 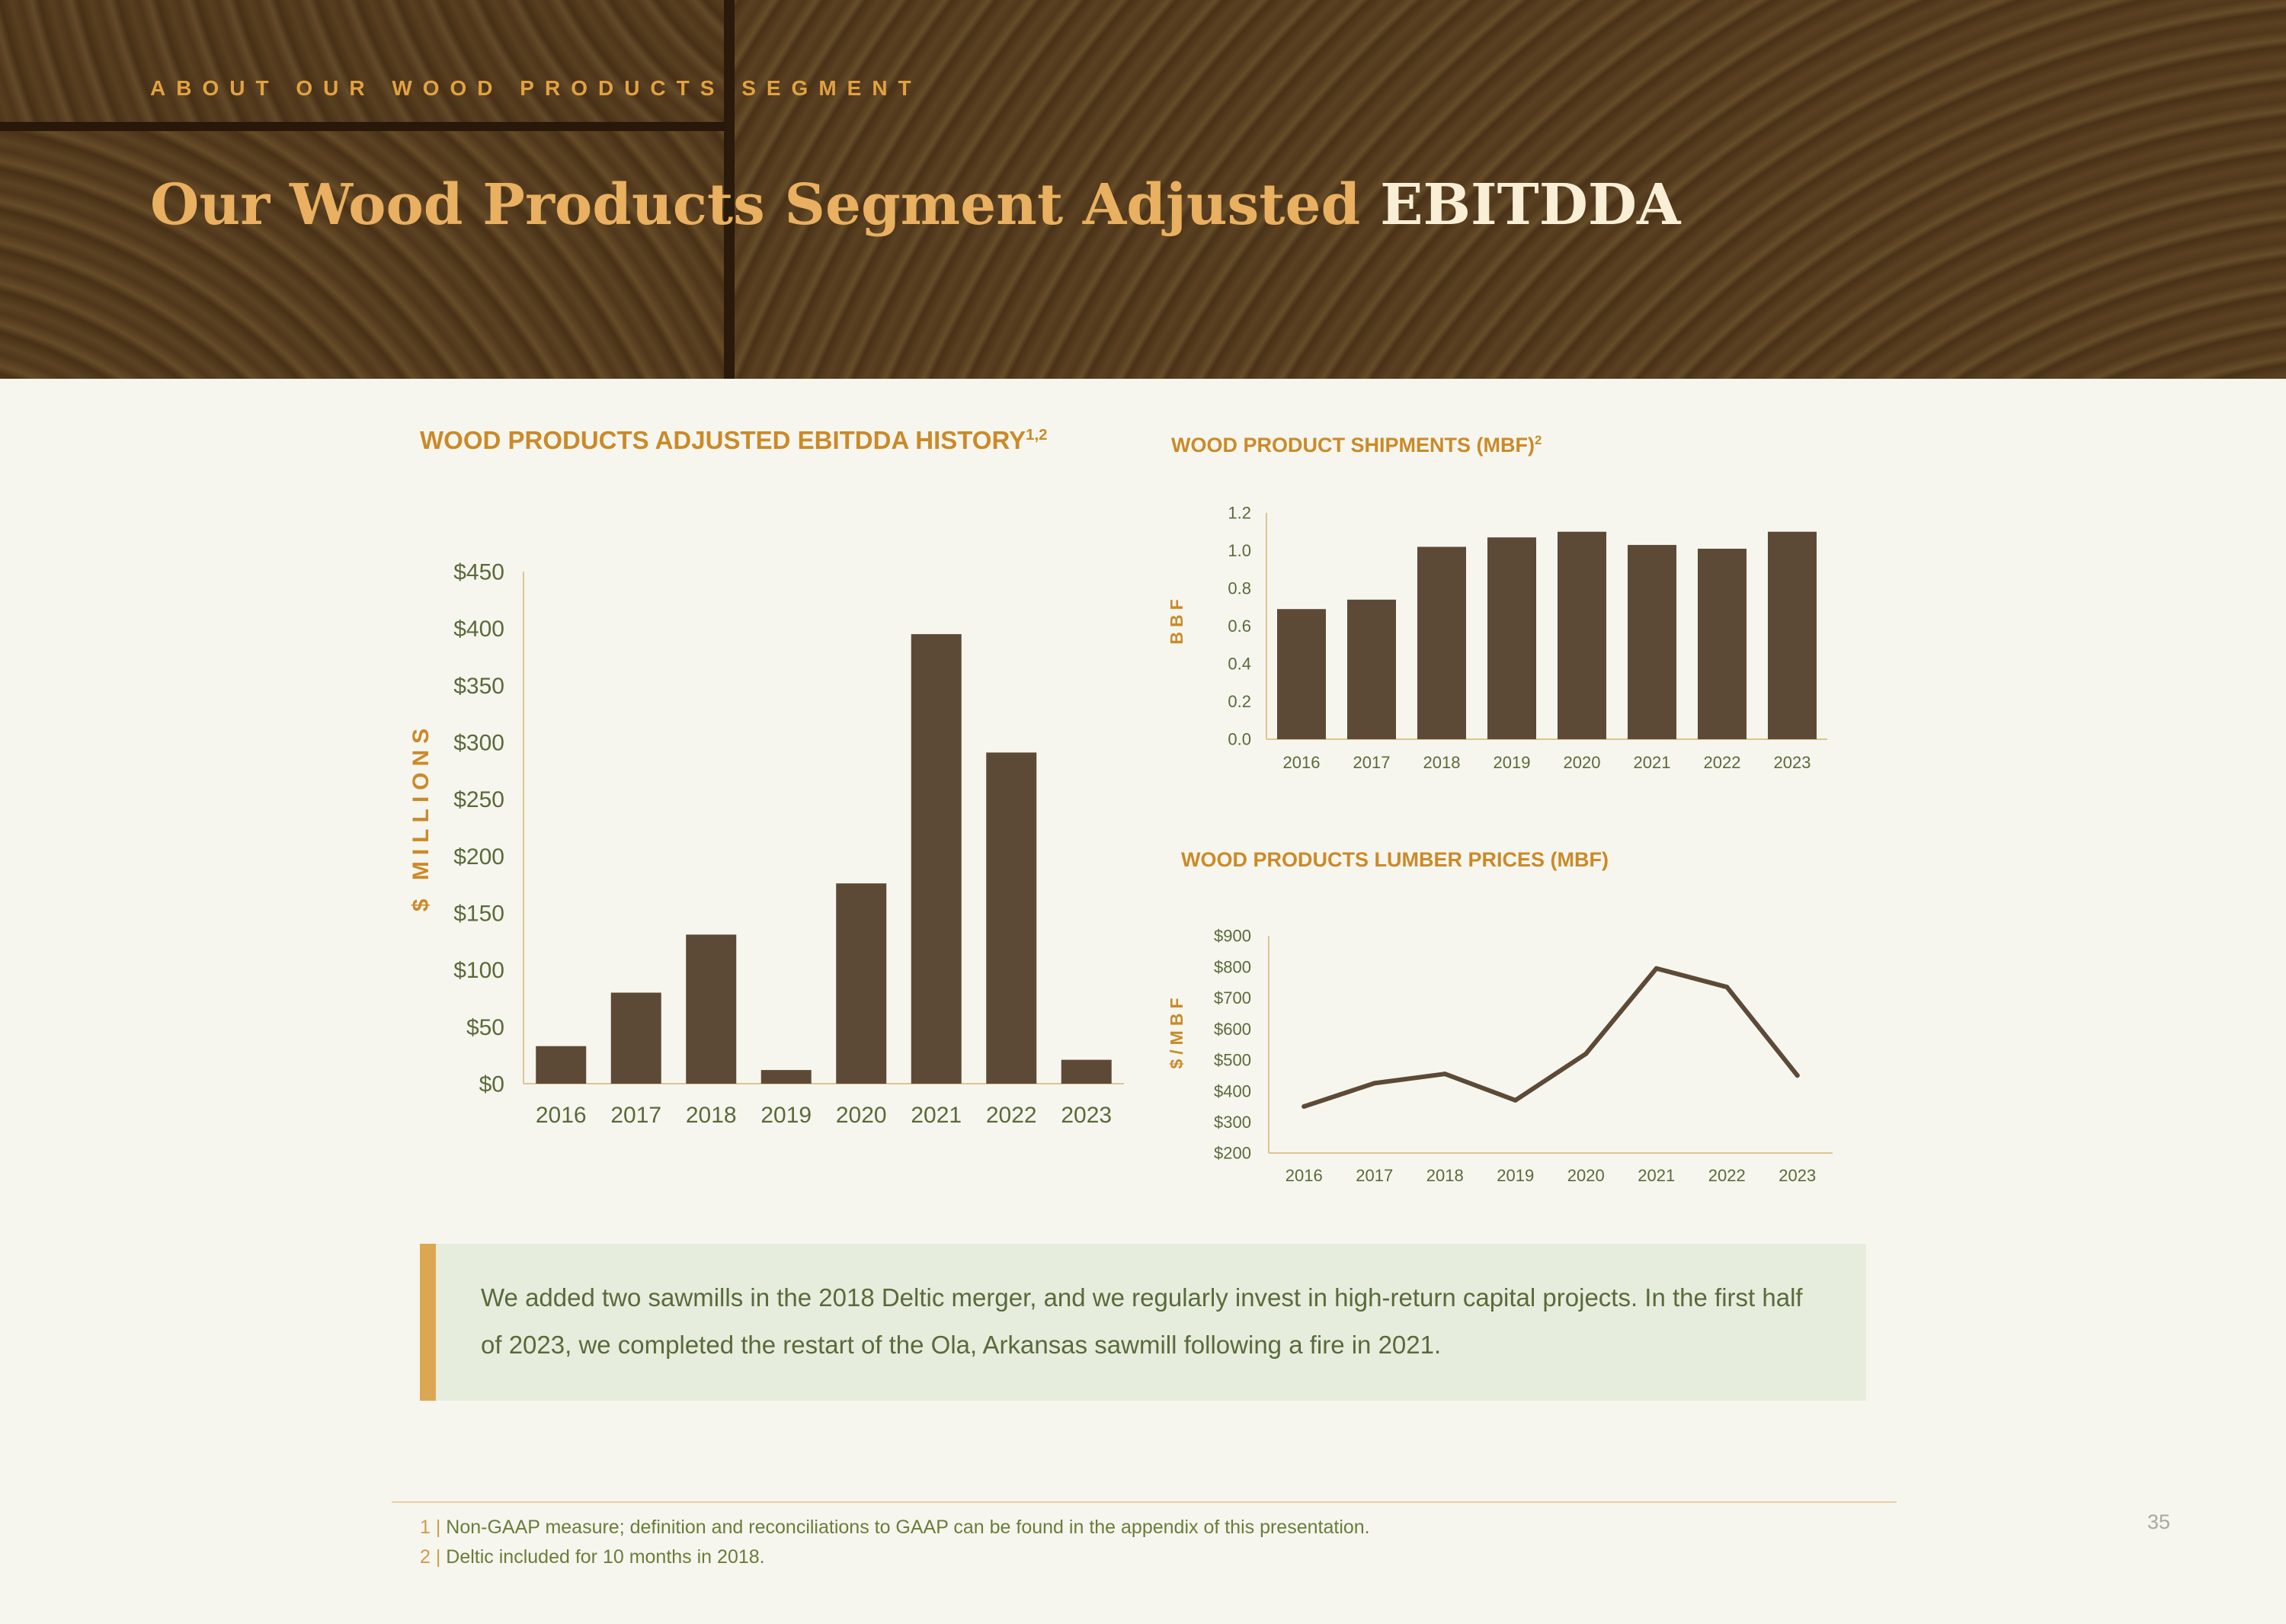 I want to click on prices-y-axis-label: $/MBF, so click(x=1176, y=1031).